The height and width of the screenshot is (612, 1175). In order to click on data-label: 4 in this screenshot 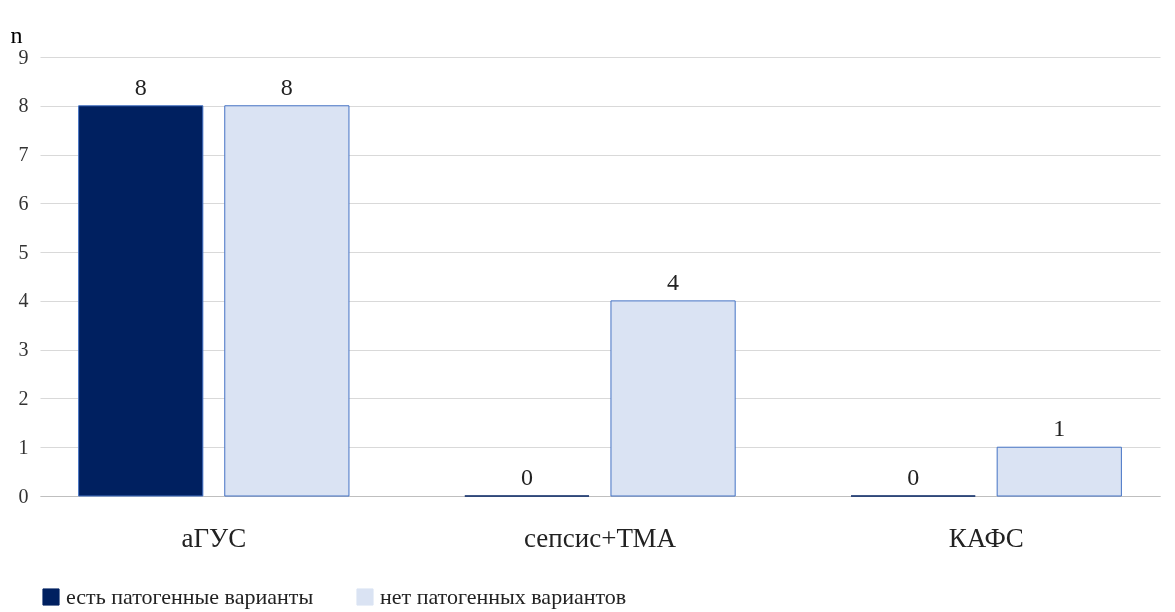, I will do `click(673, 281)`.